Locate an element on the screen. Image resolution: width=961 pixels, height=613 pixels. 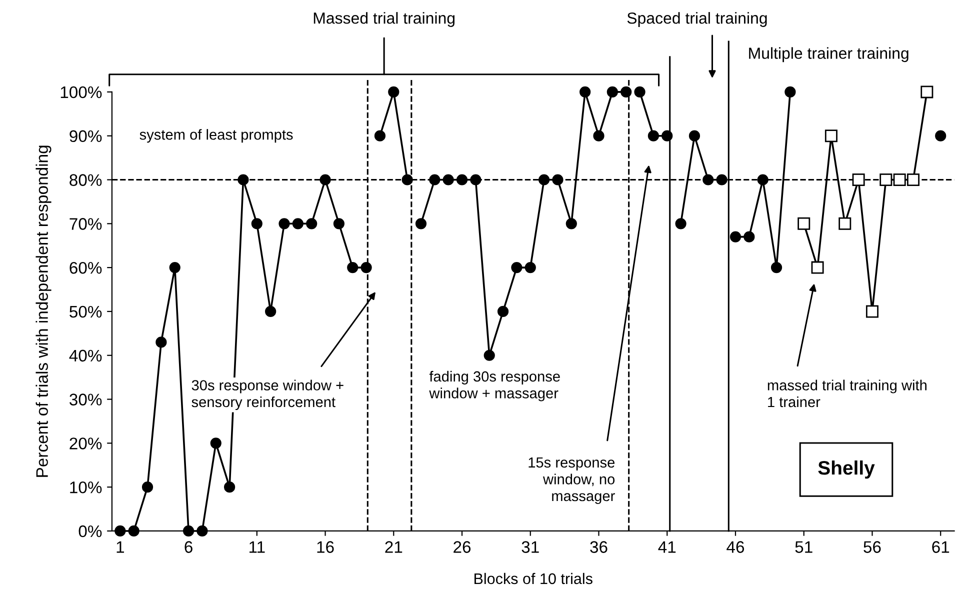
y-tick-label: 100% is located at coordinates (81, 92).